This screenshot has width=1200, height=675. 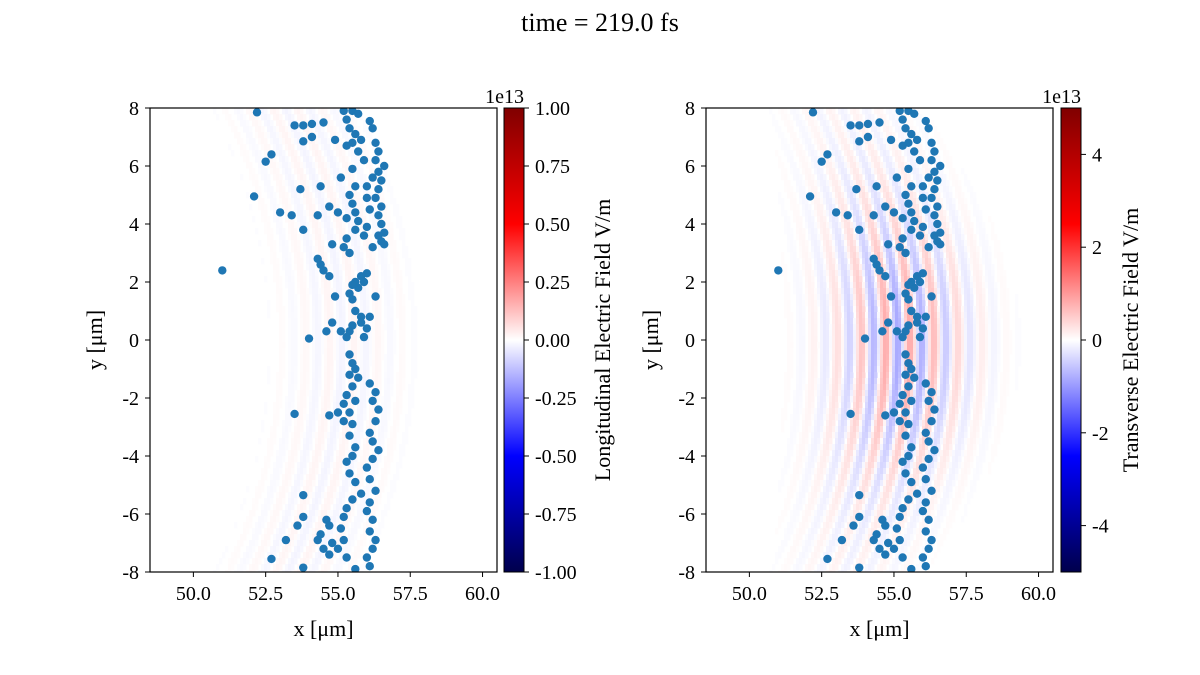 What do you see at coordinates (600, 22) in the screenshot?
I see `figure-title: time = 219.0 fs` at bounding box center [600, 22].